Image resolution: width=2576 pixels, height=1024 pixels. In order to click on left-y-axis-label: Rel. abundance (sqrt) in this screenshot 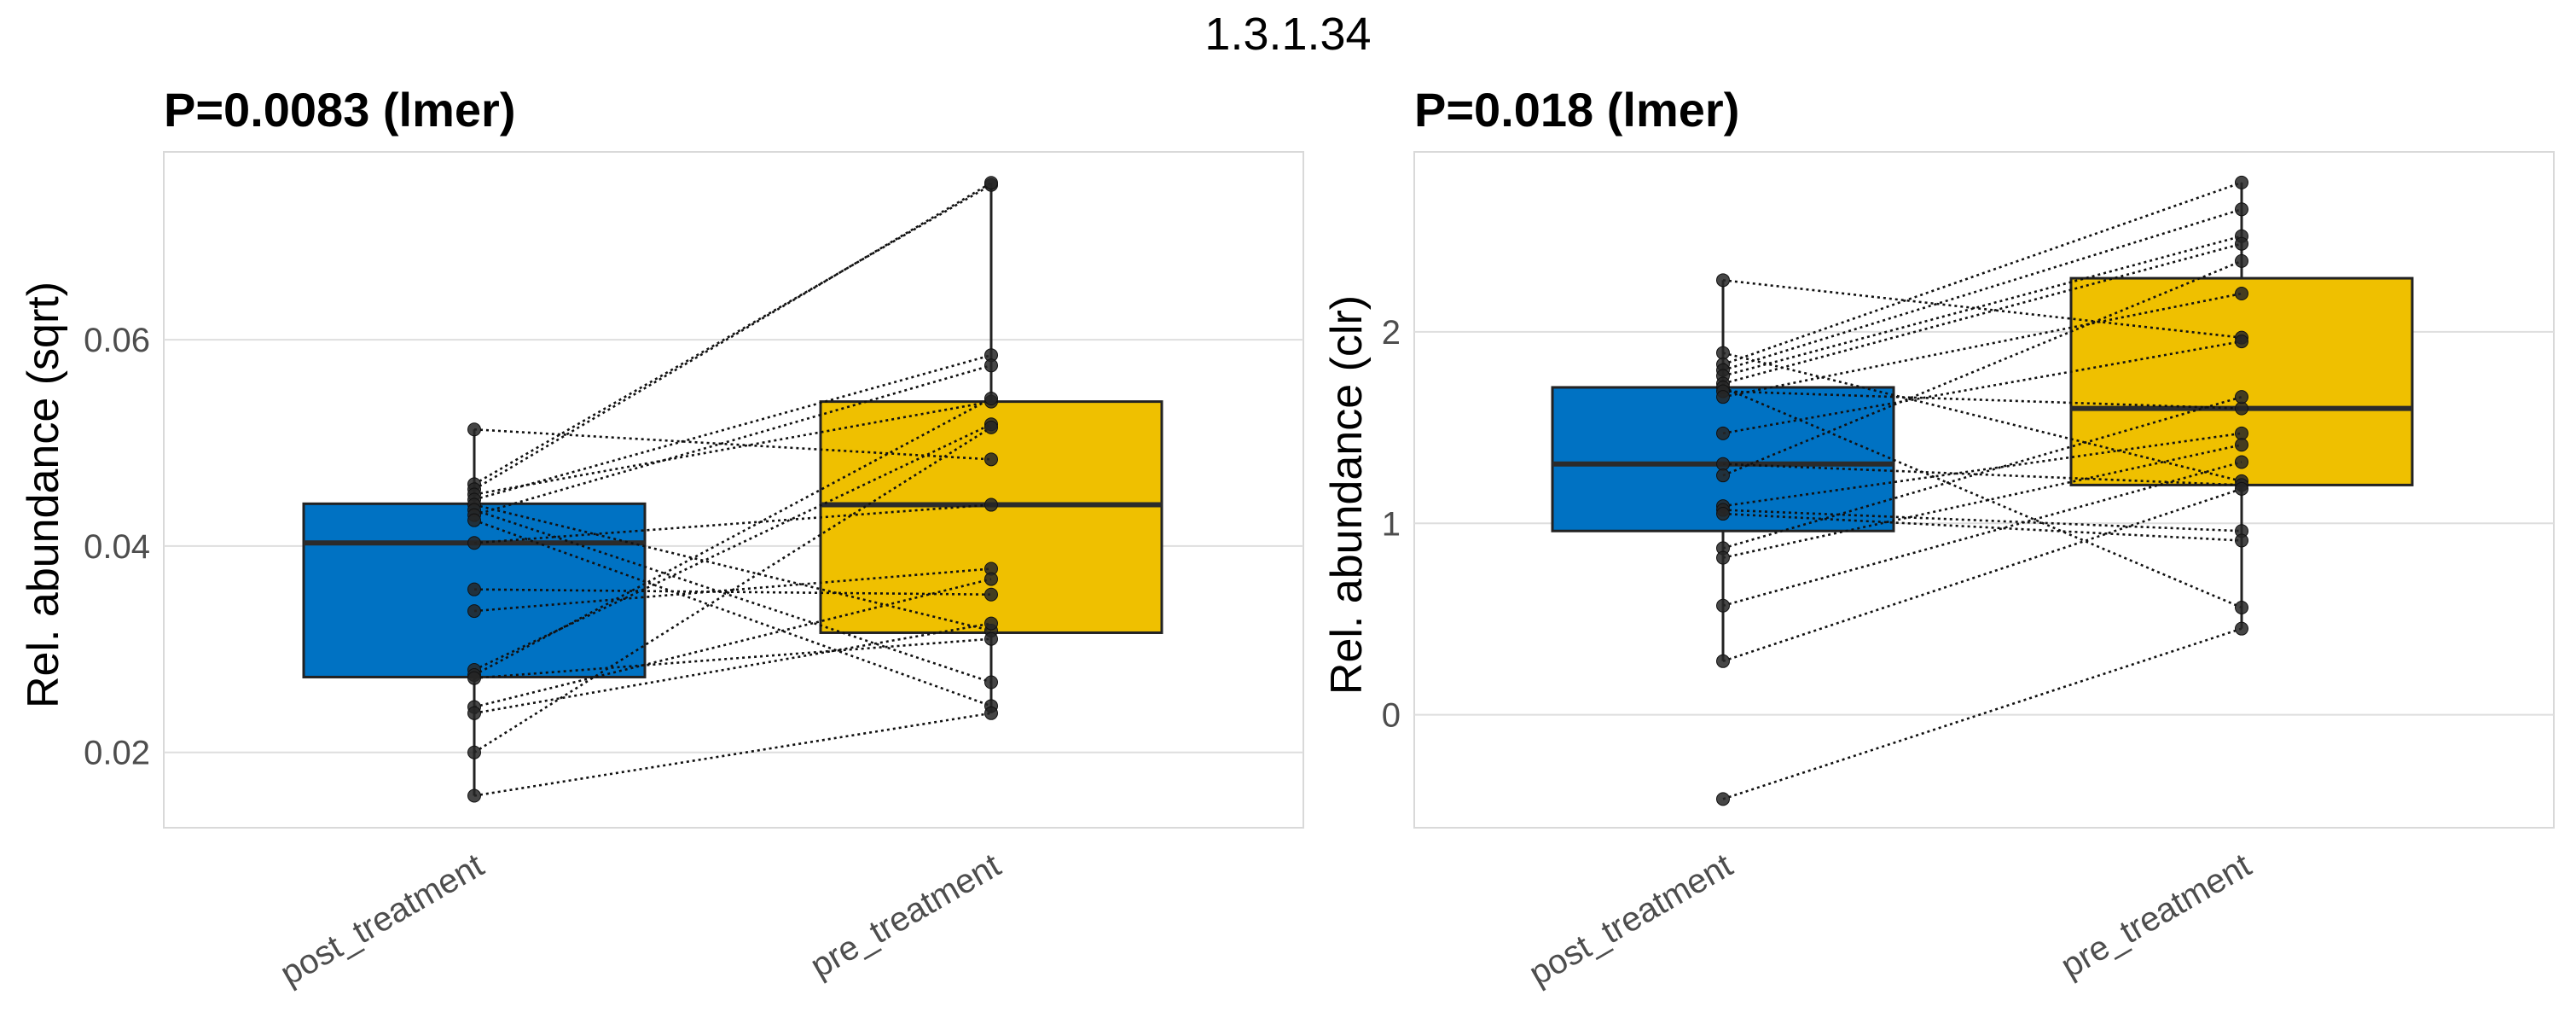, I will do `click(43, 495)`.